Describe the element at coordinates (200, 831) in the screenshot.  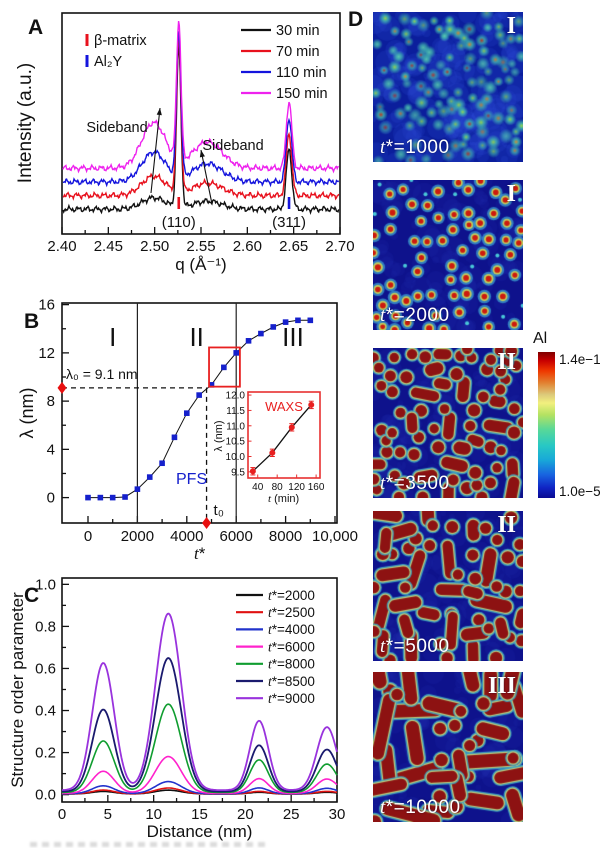
I see `x-axis-title: Distance (nm)` at that location.